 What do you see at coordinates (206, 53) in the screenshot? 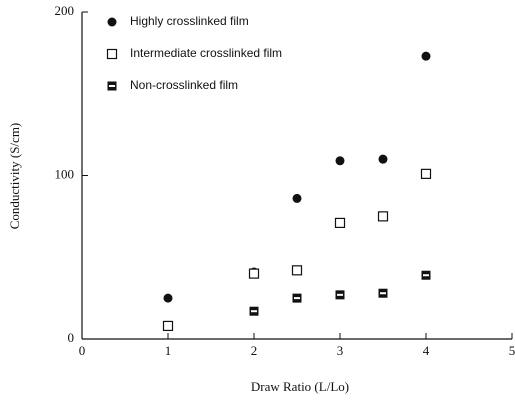
I see `legend-label: Intermediate crosslinked film` at bounding box center [206, 53].